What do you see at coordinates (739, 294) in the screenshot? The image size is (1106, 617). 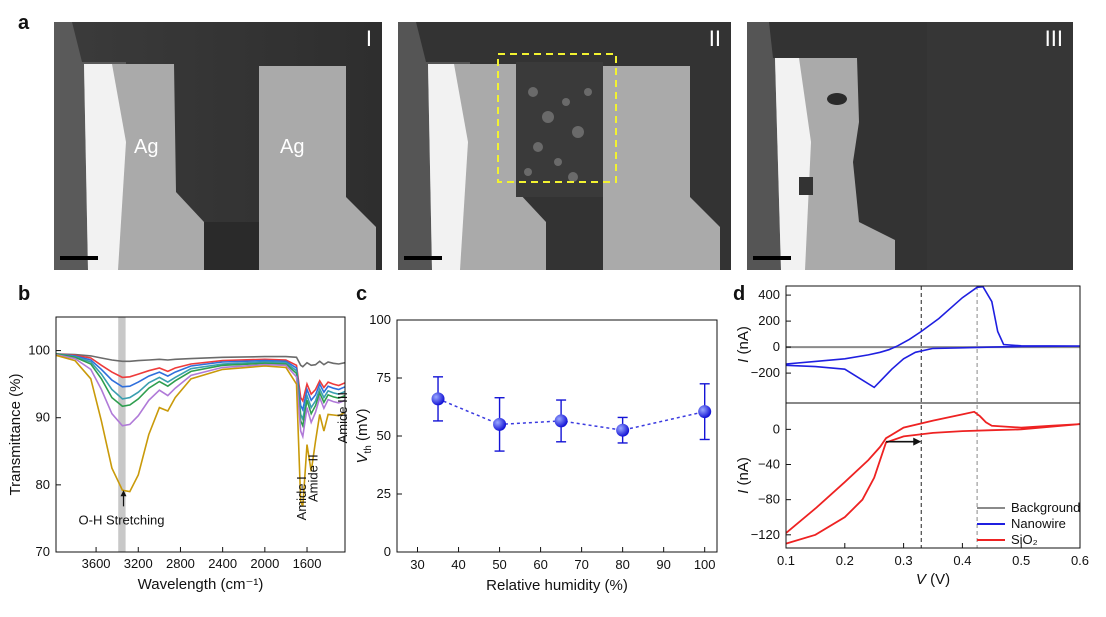 I see `panel-letter-d: d` at bounding box center [739, 294].